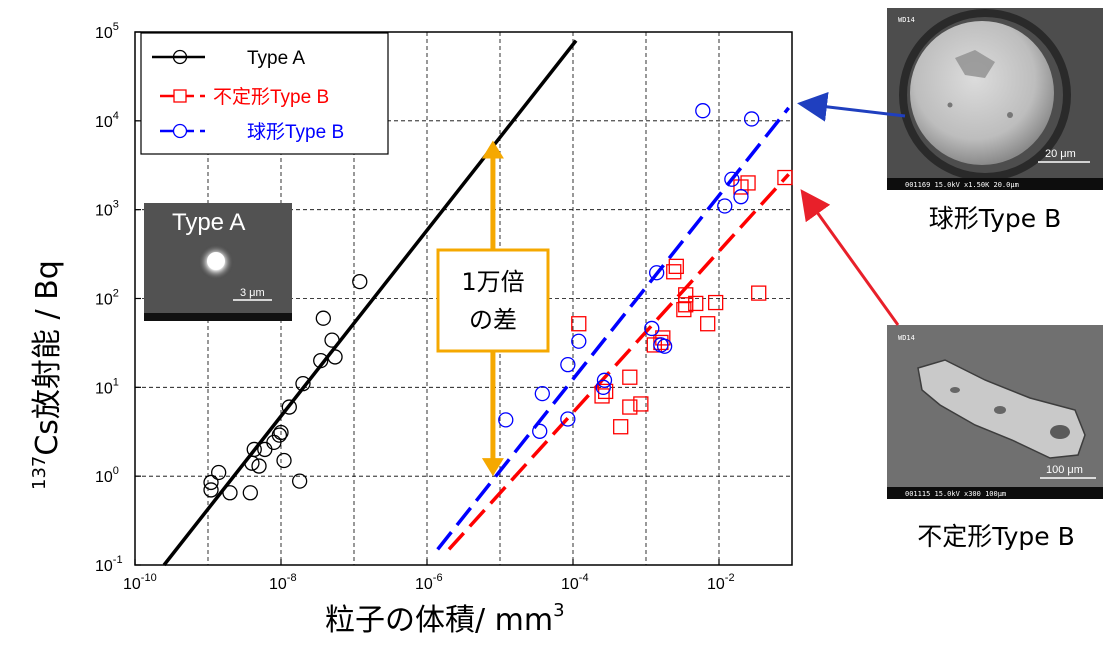 The height and width of the screenshot is (660, 1113). I want to click on legend-label-irregular: 不定形Type B, so click(271, 97).